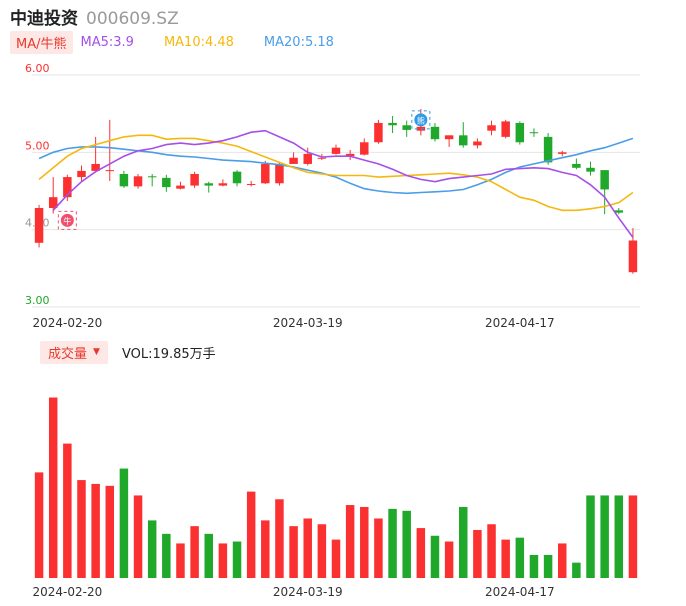 This screenshot has width=686, height=606. I want to click on stock-header: 中迪投资 000609.SZ, so click(94, 16).